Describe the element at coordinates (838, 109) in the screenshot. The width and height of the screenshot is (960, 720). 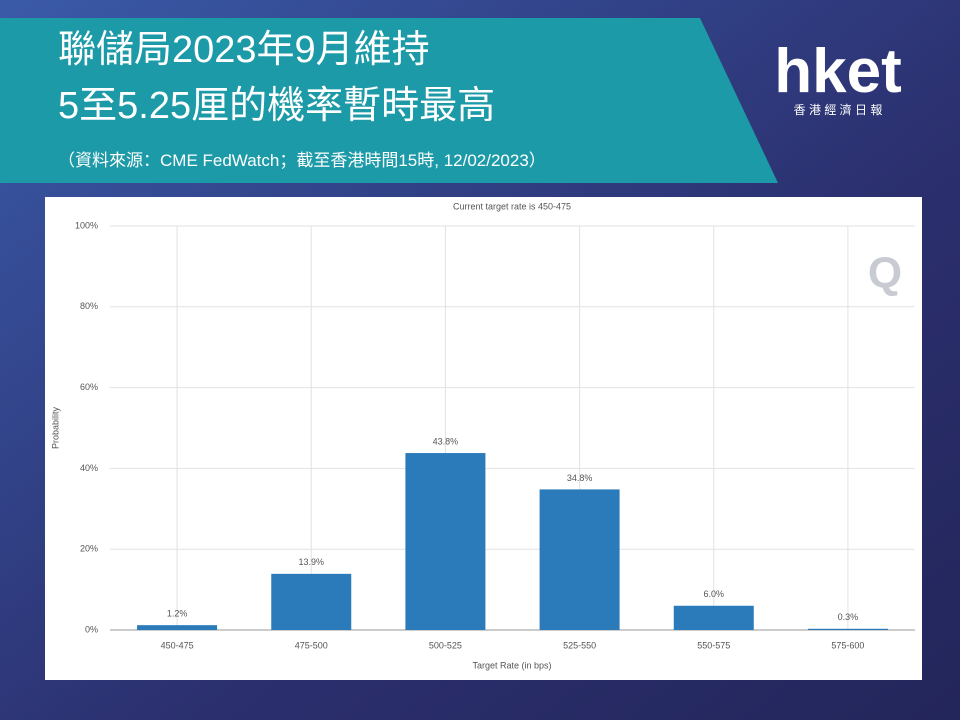
I see `logo-subtitle: 香 港 經 濟 日 報` at that location.